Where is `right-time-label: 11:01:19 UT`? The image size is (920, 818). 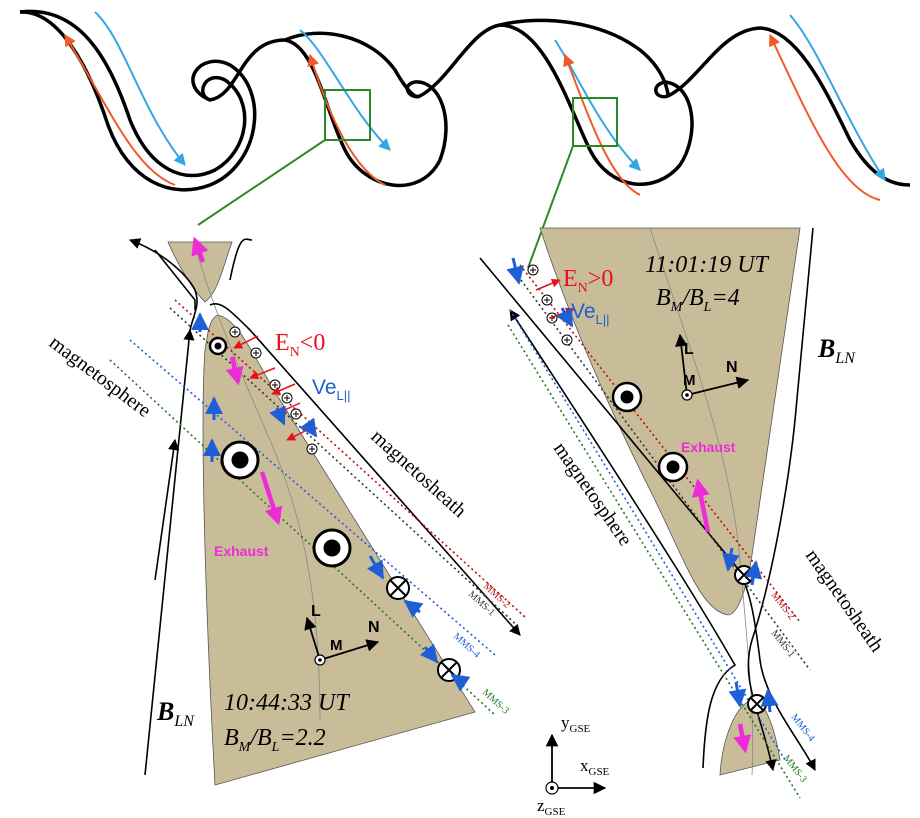
right-time-label: 11:01:19 UT is located at coordinates (707, 265).